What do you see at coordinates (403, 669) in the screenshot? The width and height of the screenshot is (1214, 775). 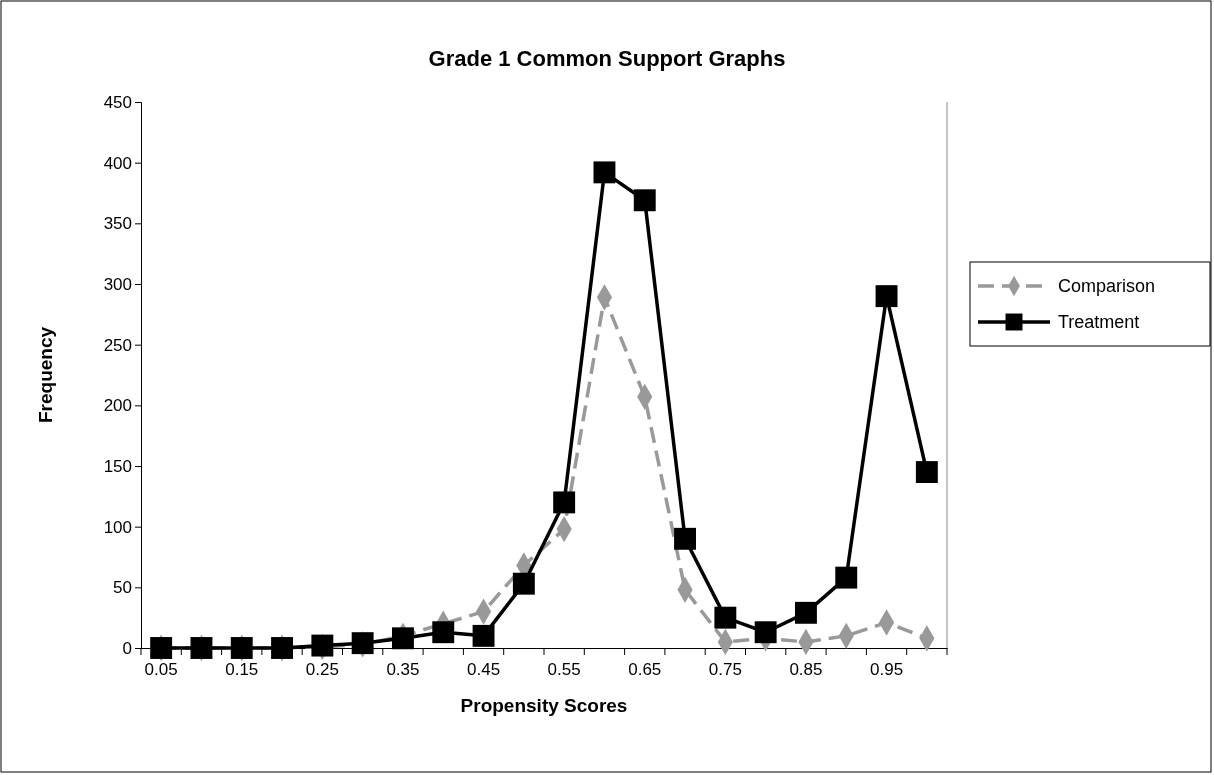 I see `x-tick-label: 0.35` at bounding box center [403, 669].